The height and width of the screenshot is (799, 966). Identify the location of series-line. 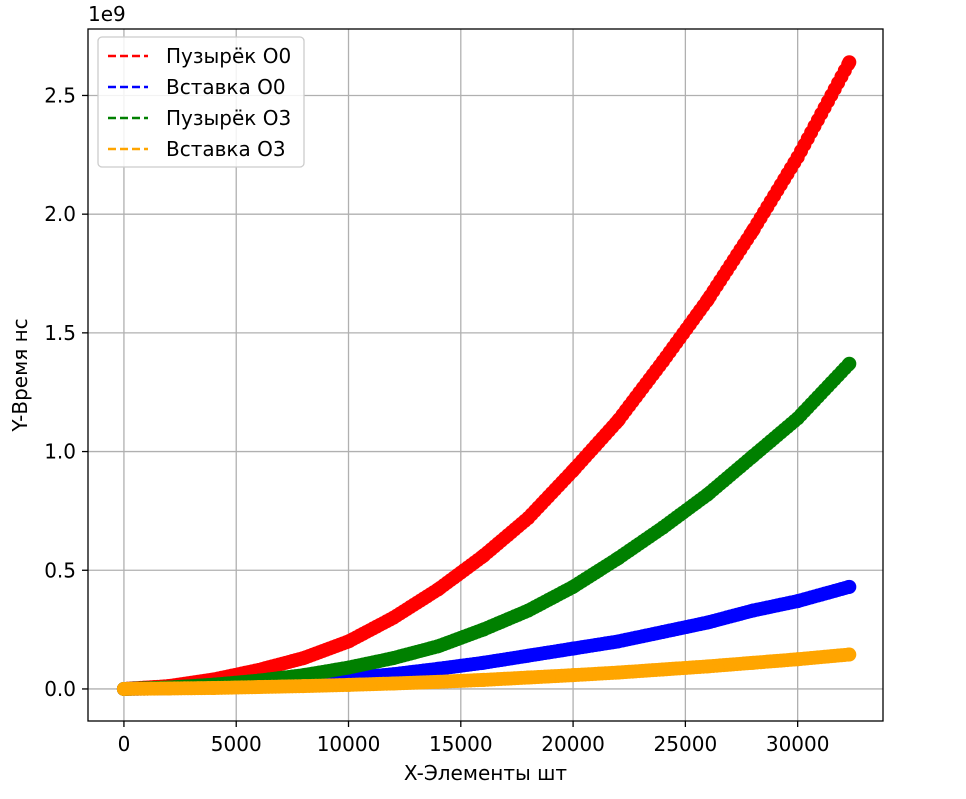
(486, 638).